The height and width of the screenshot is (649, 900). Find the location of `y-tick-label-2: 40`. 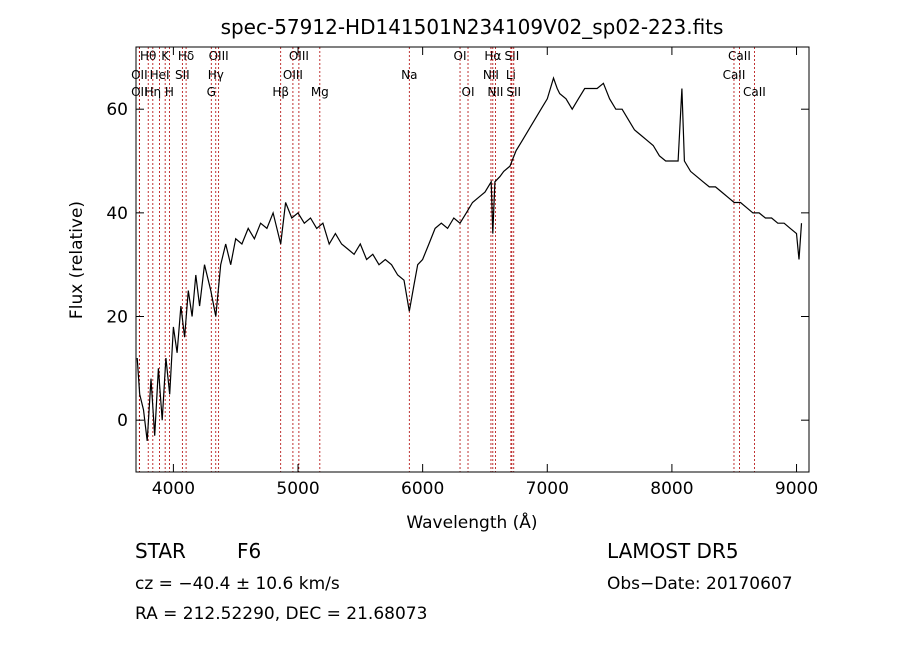

y-tick-label-2: 40 is located at coordinates (117, 214).